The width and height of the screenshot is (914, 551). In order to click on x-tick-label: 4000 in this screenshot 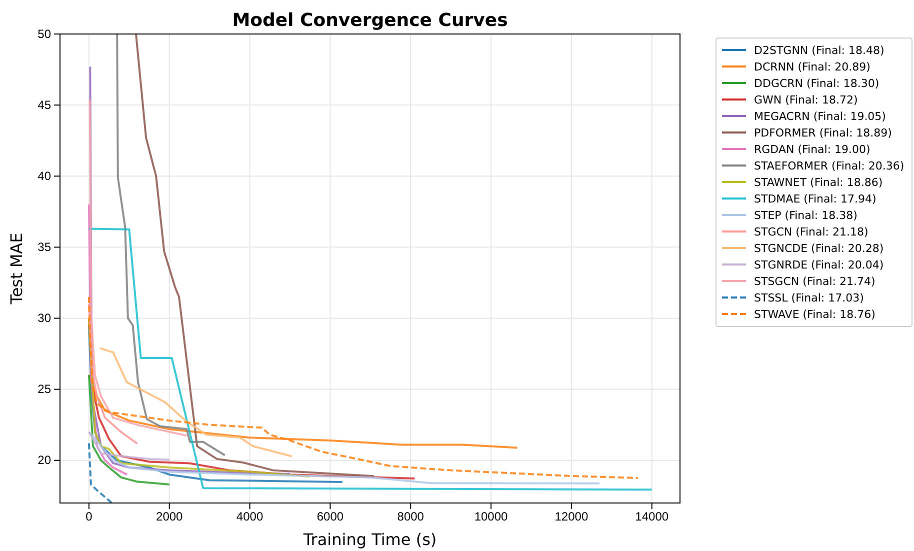, I will do `click(250, 517)`.